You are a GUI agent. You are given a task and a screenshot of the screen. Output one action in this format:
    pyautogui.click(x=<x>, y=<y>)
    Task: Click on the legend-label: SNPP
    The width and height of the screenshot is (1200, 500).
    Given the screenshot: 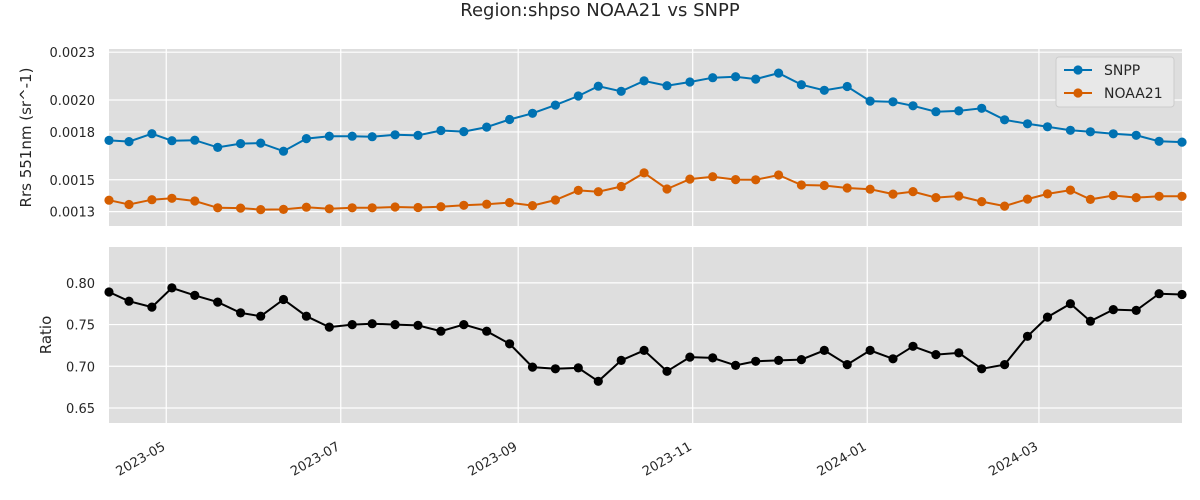 What is the action you would take?
    pyautogui.click(x=1122, y=71)
    